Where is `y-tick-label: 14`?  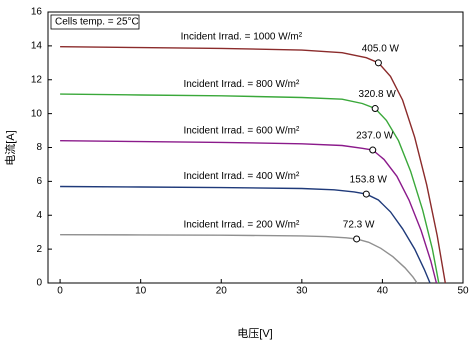 y-tick-label: 14 is located at coordinates (37, 46).